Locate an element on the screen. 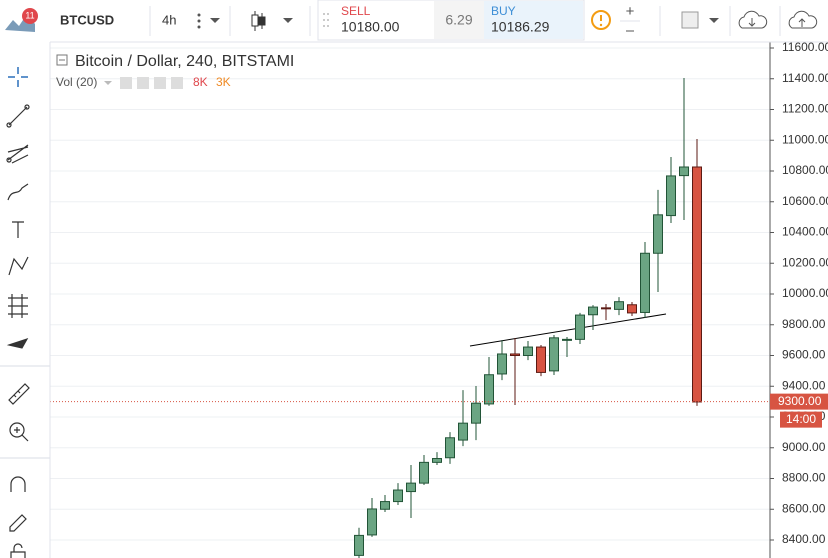 Image resolution: width=828 pixels, height=558 pixels. save-icon is located at coordinates (803, 19).